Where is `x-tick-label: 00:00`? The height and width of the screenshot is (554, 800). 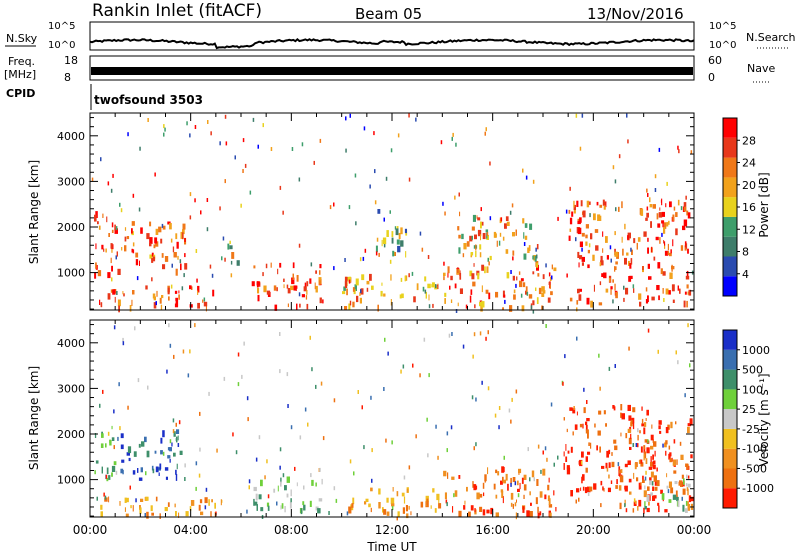 x-tick-label: 00:00 is located at coordinates (694, 530).